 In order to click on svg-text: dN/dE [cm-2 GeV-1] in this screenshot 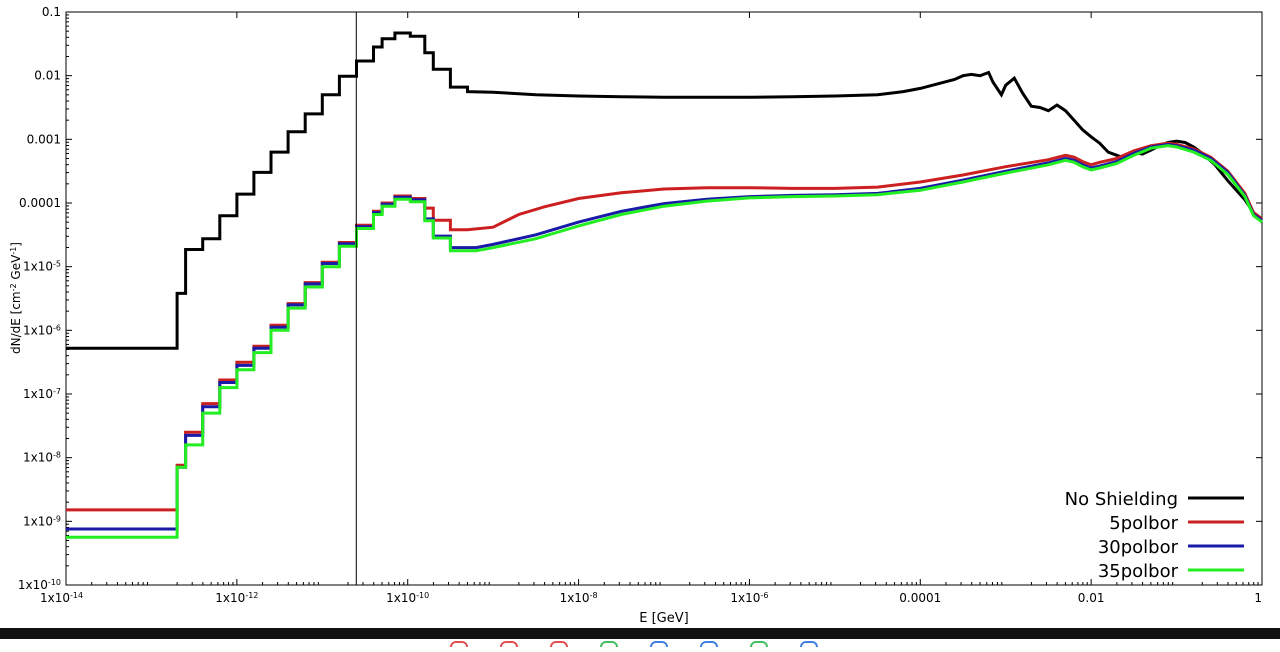, I will do `click(16, 298)`.